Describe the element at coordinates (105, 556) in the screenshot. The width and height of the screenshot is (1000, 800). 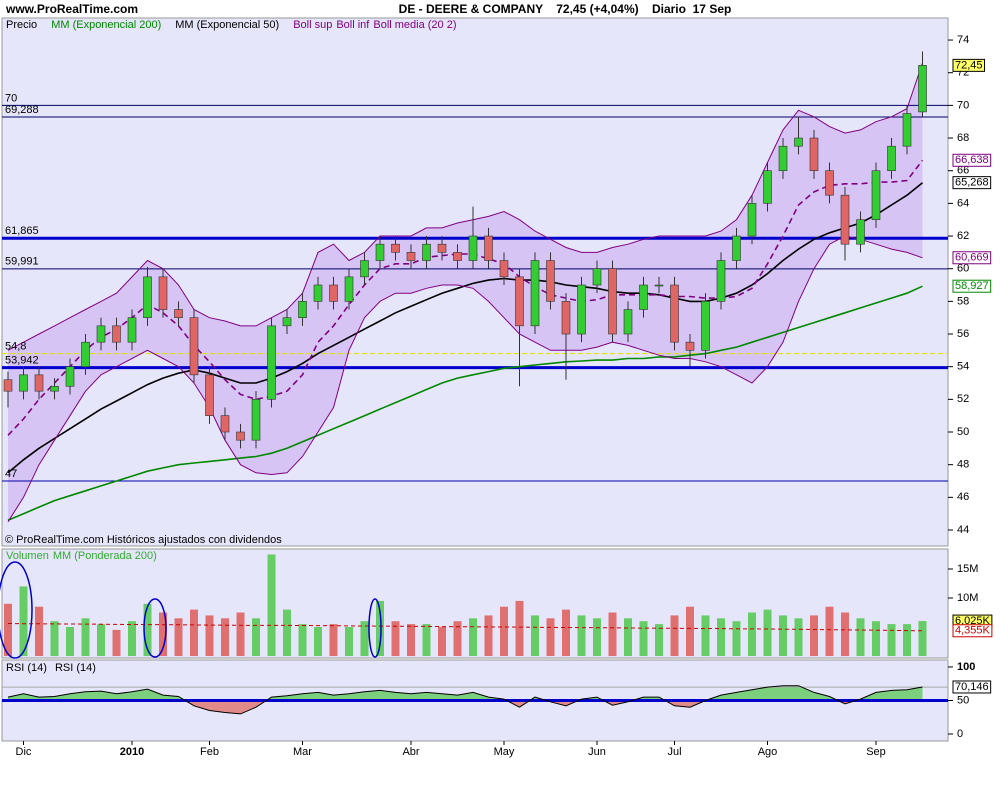
I see `legend-entry: MM (Ponderada 200)` at that location.